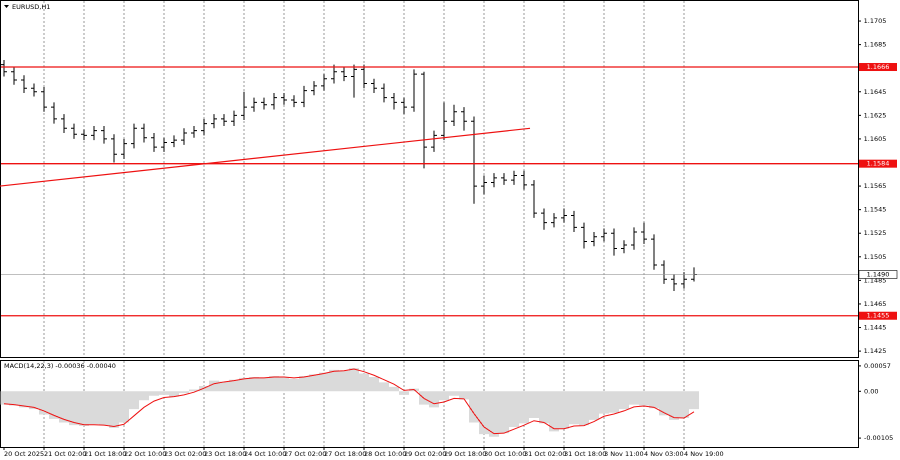 This screenshot has width=900, height=460. I want to click on y-tick-label: 1.1545, so click(875, 210).